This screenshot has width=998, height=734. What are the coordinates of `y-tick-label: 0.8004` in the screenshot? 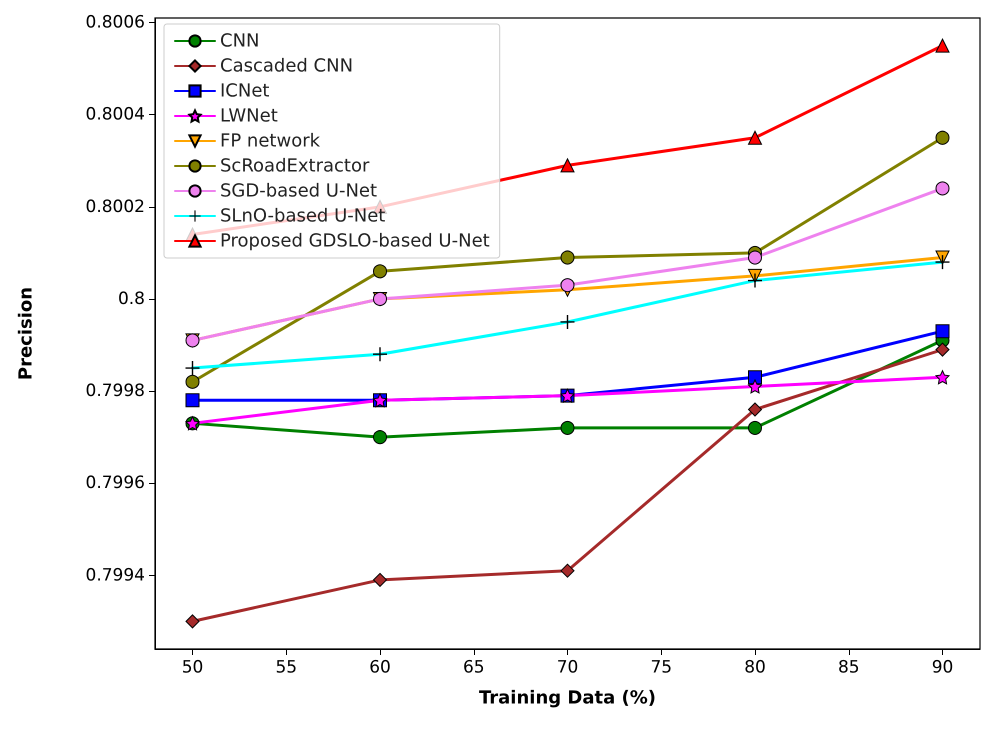 It's located at (115, 114).